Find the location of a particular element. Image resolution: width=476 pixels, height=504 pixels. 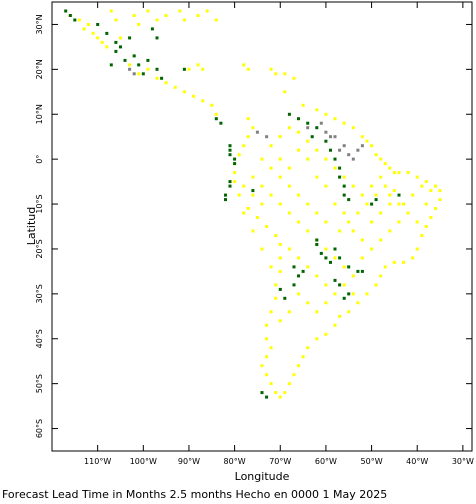

y-tick-label: 20°N is located at coordinates (39, 69).